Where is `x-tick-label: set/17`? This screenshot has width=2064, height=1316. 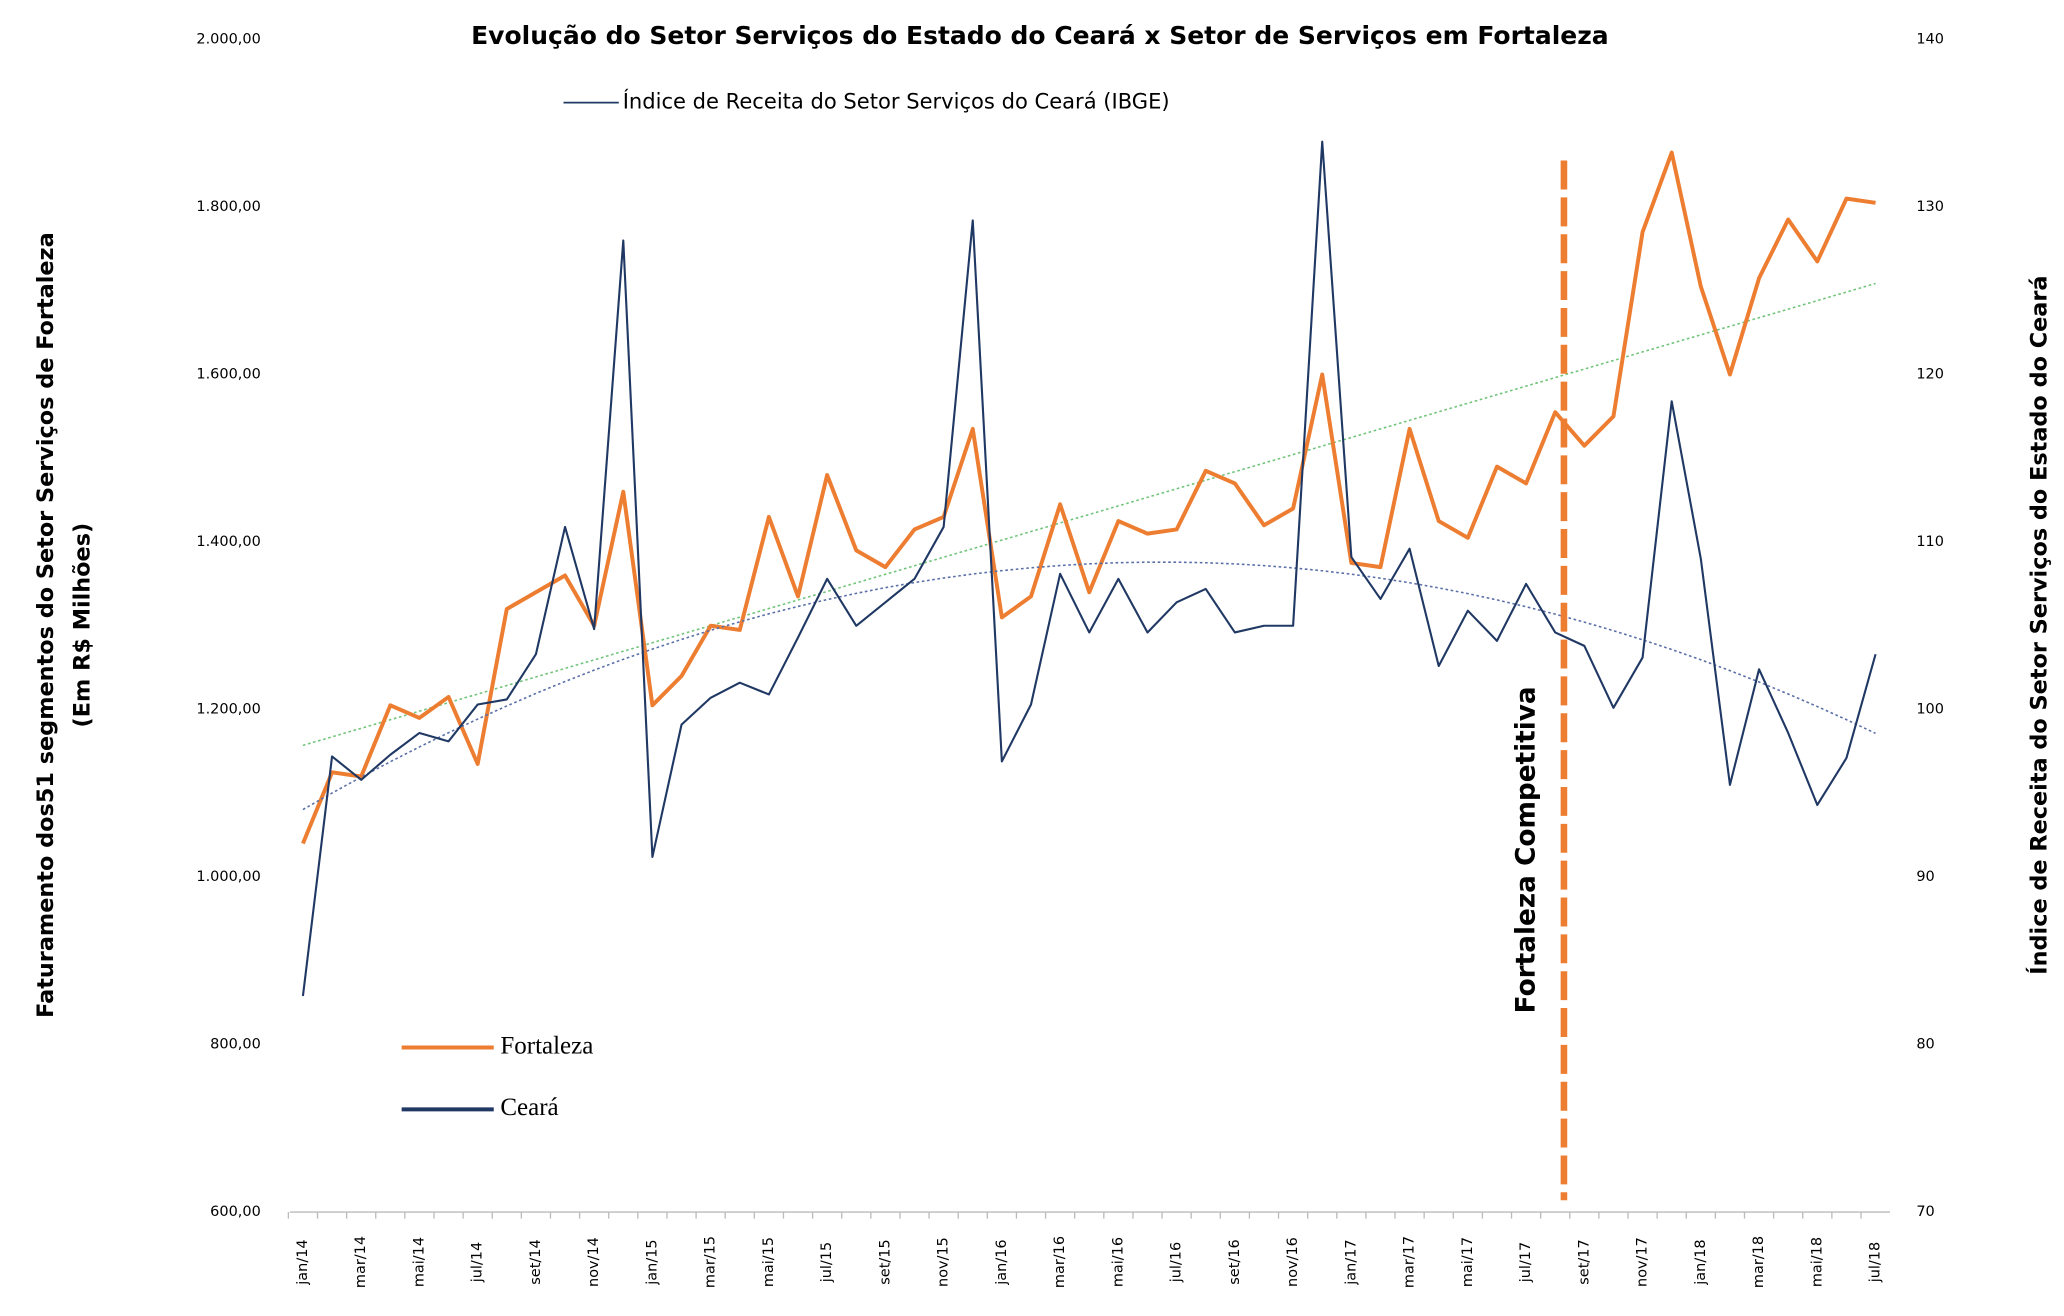
x-tick-label: set/17 is located at coordinates (1584, 1261).